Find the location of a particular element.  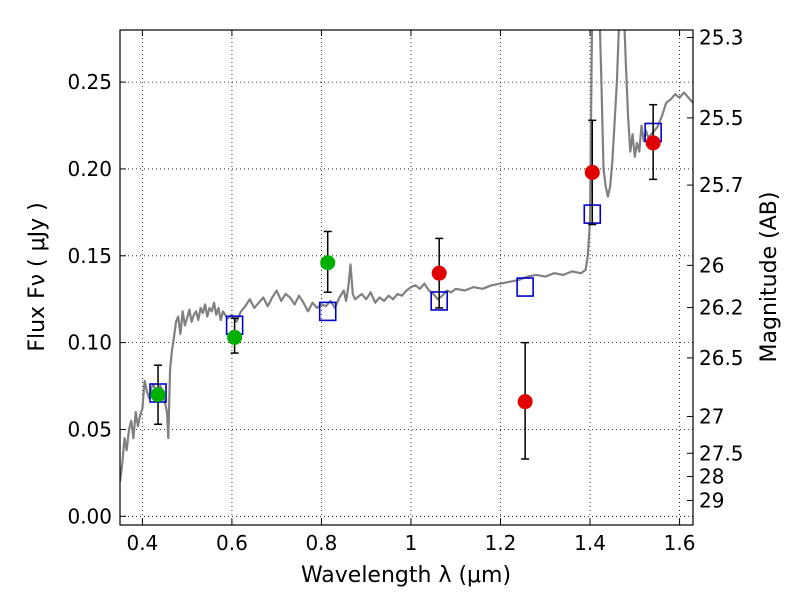

x-tick-label: 1.2 is located at coordinates (501, 543).